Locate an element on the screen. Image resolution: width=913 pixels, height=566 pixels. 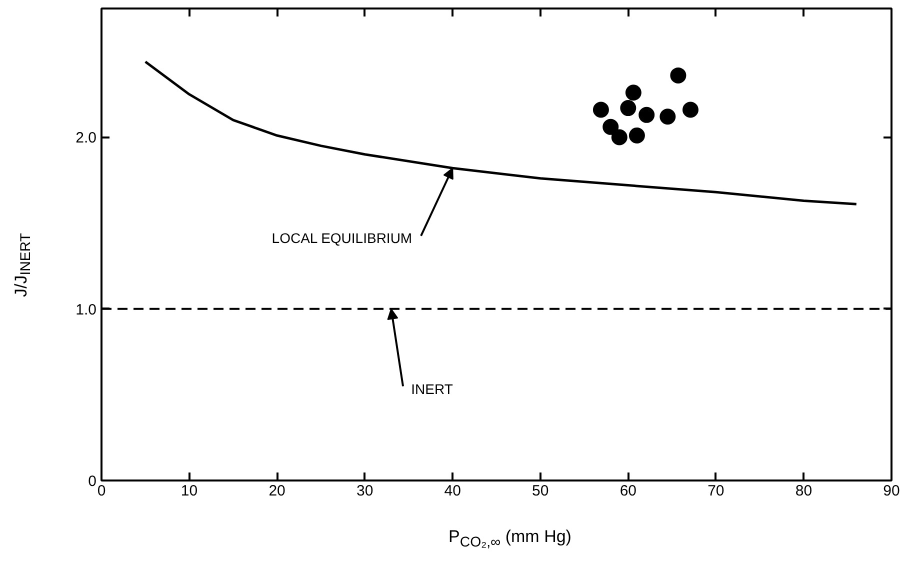
y-tick-label: 2.0 is located at coordinates (86, 138).